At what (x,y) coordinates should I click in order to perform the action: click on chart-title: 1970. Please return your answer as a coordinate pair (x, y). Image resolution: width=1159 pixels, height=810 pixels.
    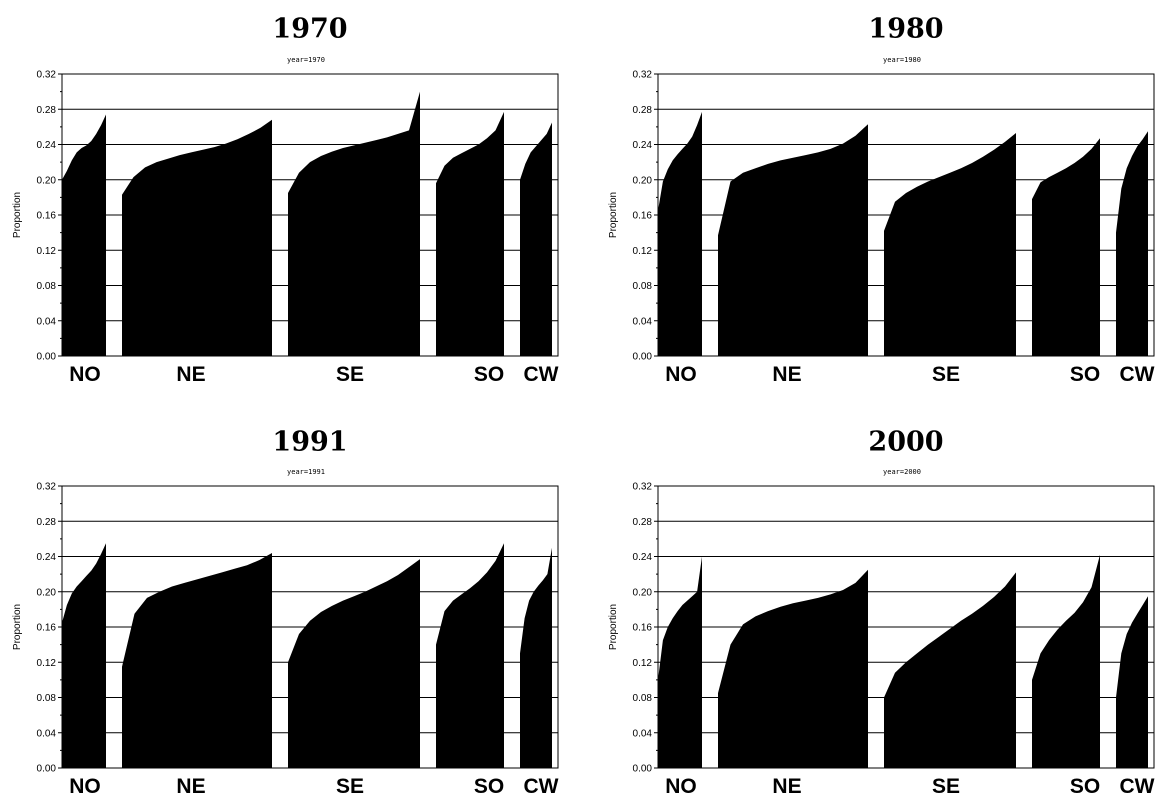
    Looking at the image, I should click on (309, 29).